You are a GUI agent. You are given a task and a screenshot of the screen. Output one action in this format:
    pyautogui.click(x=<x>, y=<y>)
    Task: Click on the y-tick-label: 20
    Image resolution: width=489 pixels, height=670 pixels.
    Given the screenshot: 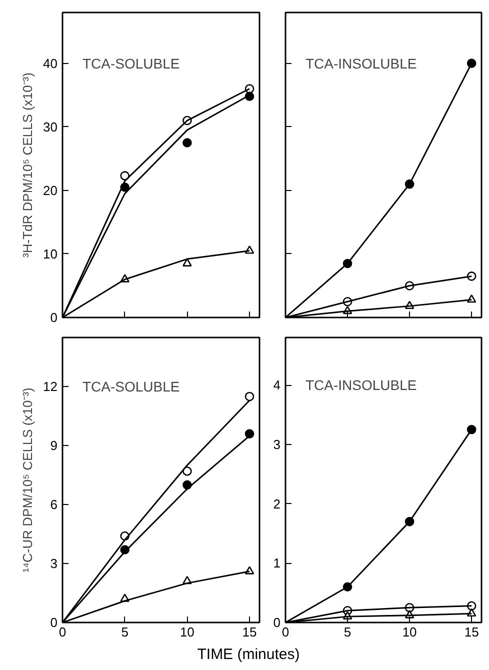 What is the action you would take?
    pyautogui.click(x=50, y=190)
    